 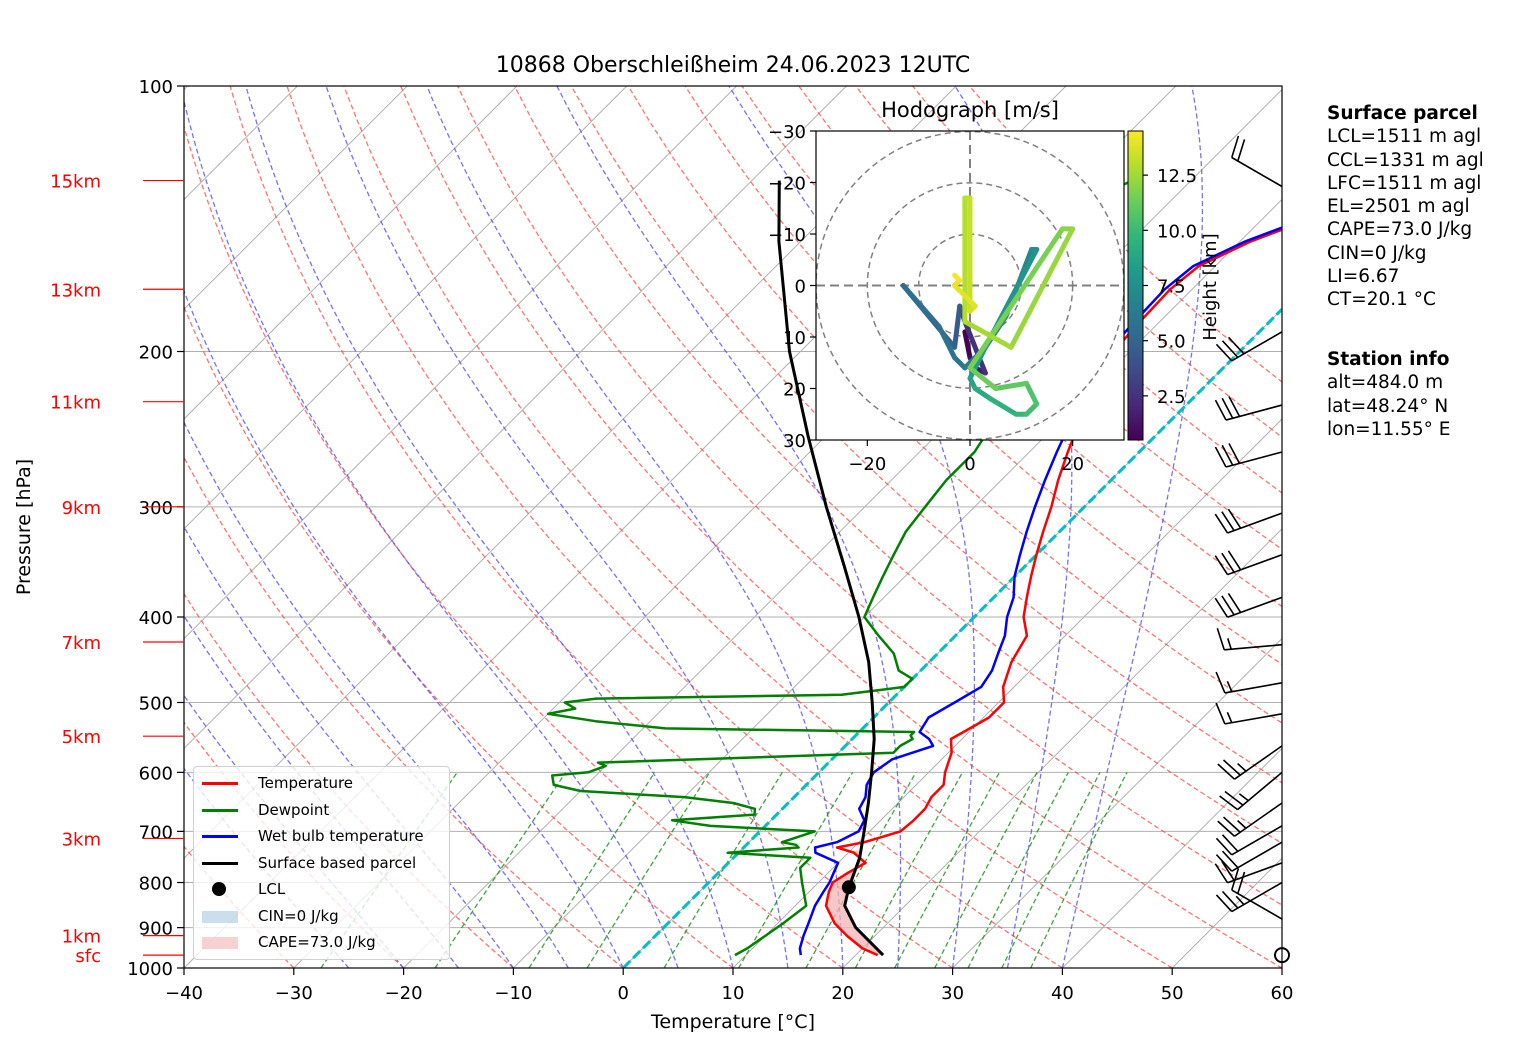 What do you see at coordinates (309, 863) in the screenshot?
I see `legend-item: Surface based parcel` at bounding box center [309, 863].